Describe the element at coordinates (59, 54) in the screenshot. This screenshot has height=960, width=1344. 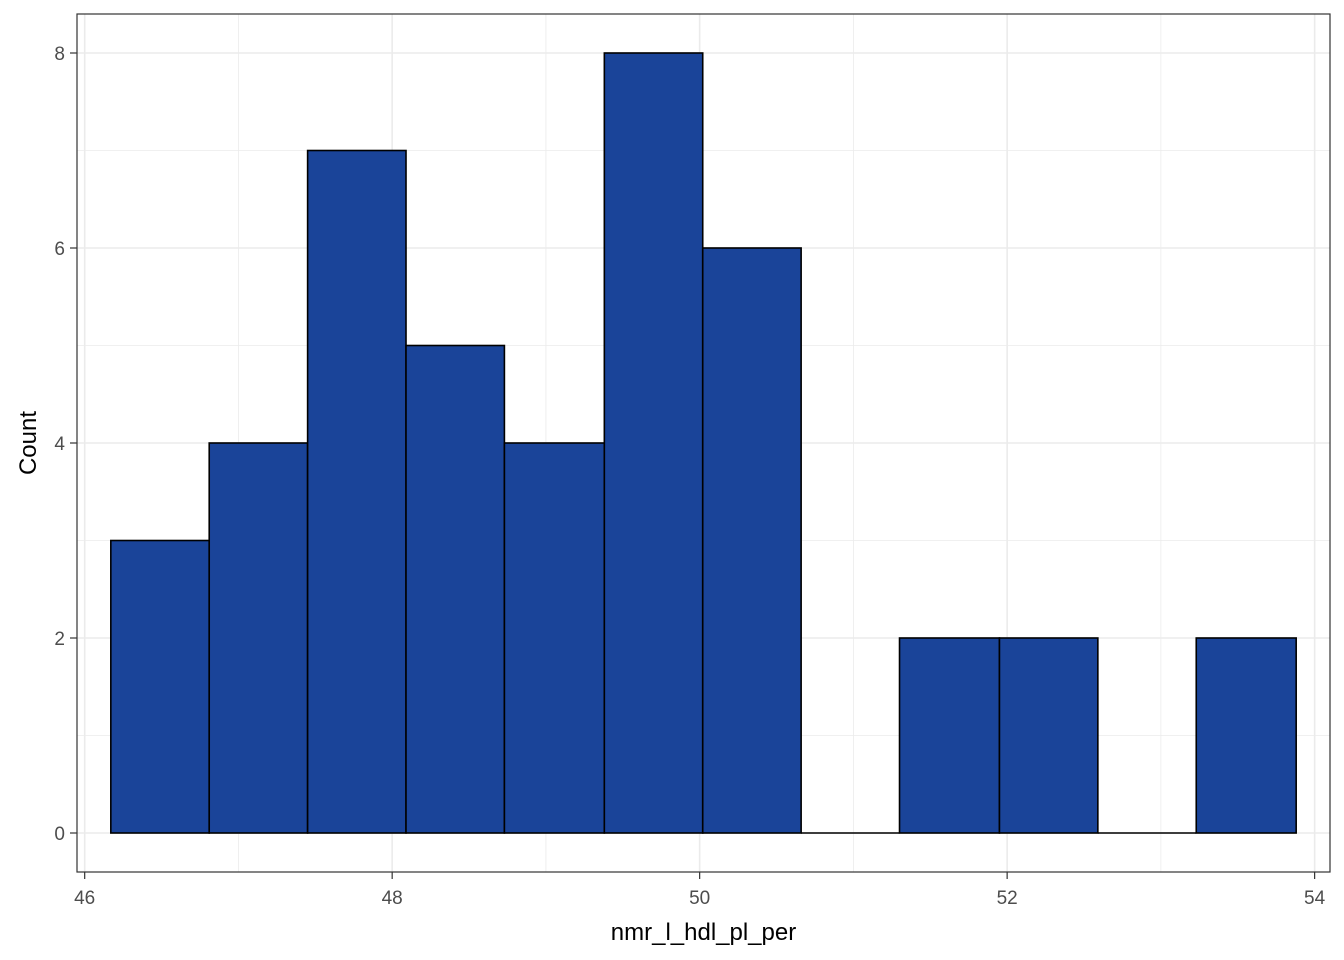
I see `y-tick-label: 8` at that location.